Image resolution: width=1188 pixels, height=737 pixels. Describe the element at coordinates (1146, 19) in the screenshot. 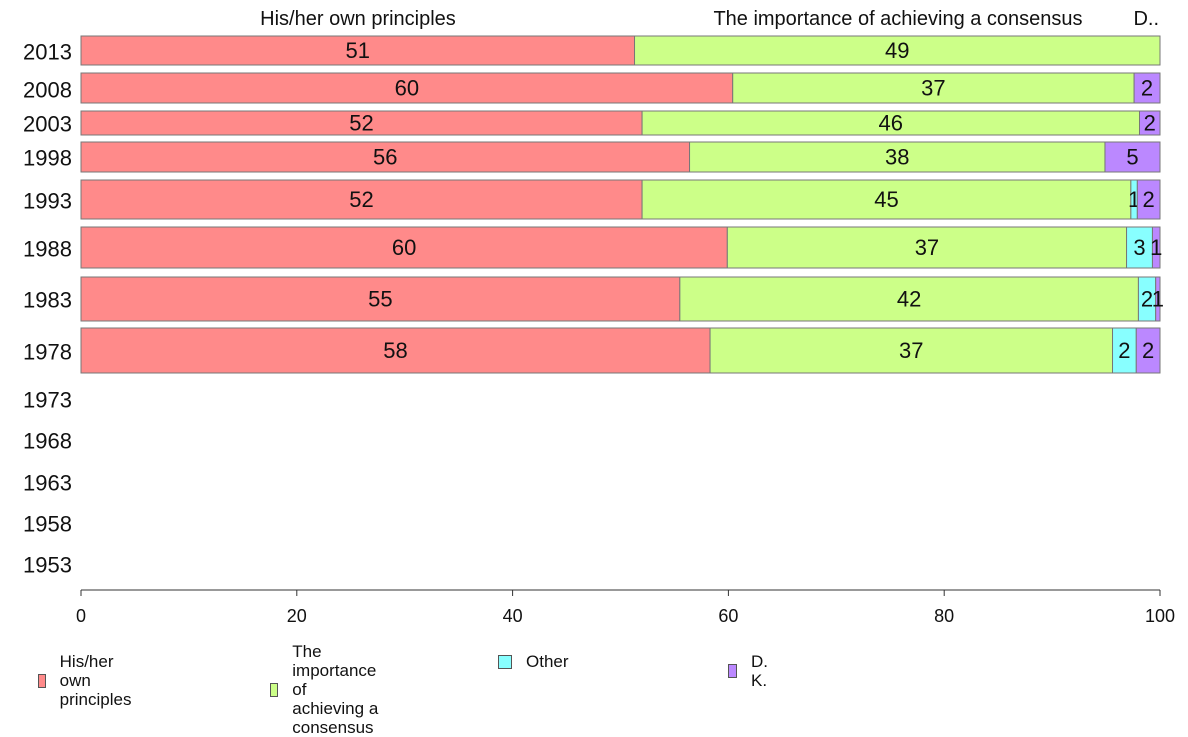

I see `column-header: D..` at that location.